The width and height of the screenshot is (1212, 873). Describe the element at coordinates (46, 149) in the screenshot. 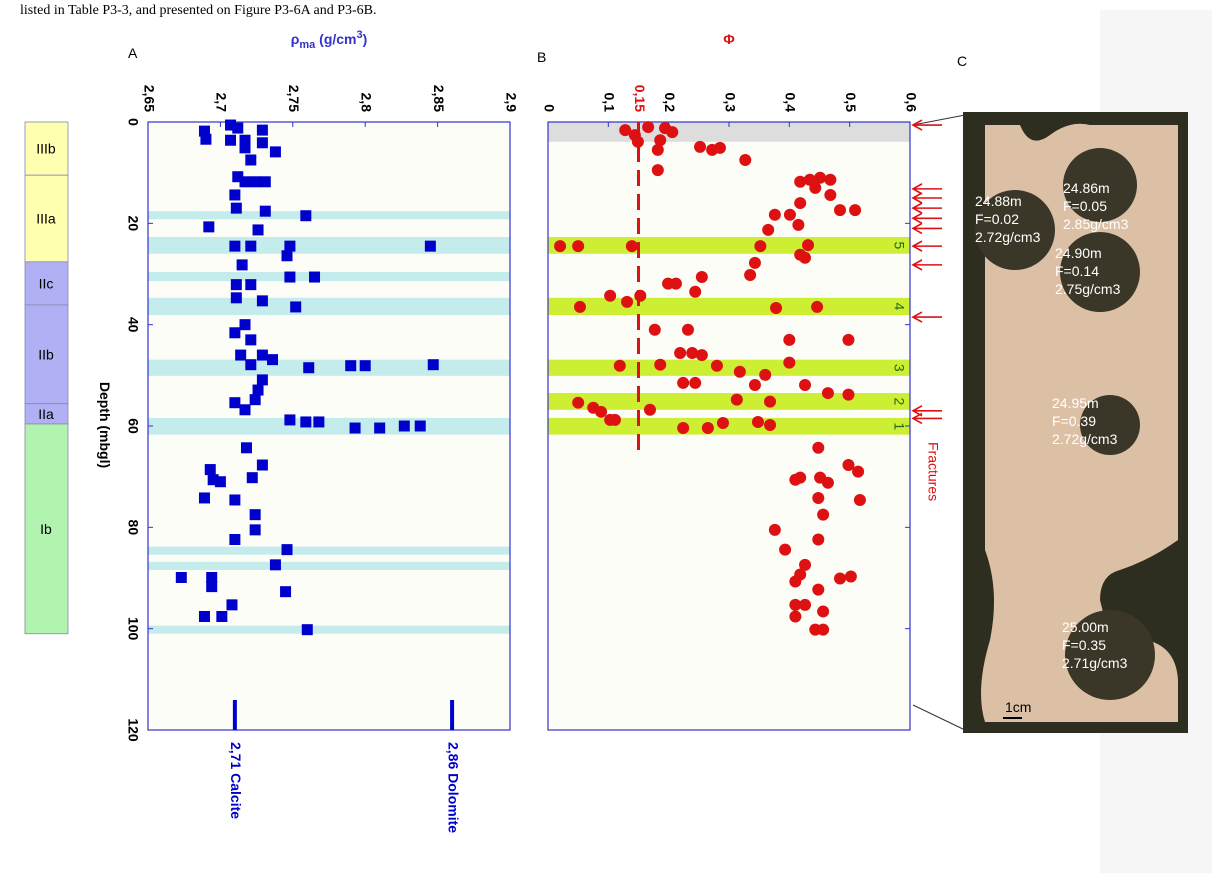

I see `unit-label: IIIb` at that location.